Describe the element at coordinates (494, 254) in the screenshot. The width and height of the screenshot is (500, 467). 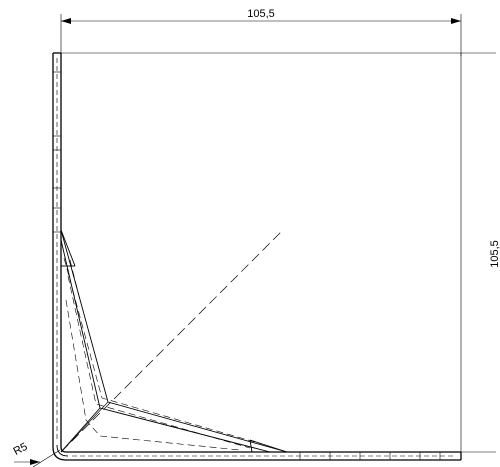
I see `dimension-label-right-height: 105,5` at that location.